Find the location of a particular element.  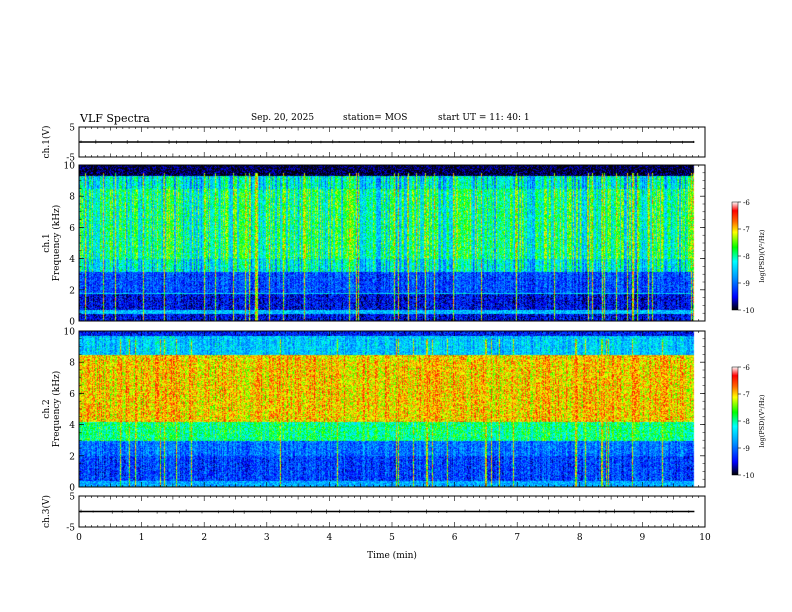

ch1-spectrogram-ylabel: Frequency (kHz) is located at coordinates (56, 243).